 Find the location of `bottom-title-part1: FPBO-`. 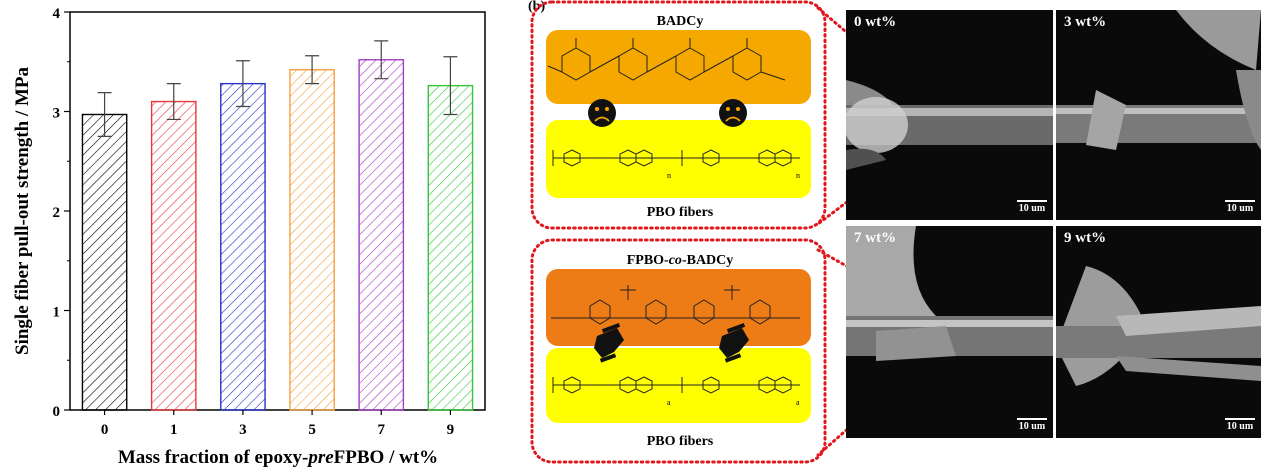

bottom-title-part1: FPBO- is located at coordinates (648, 260).